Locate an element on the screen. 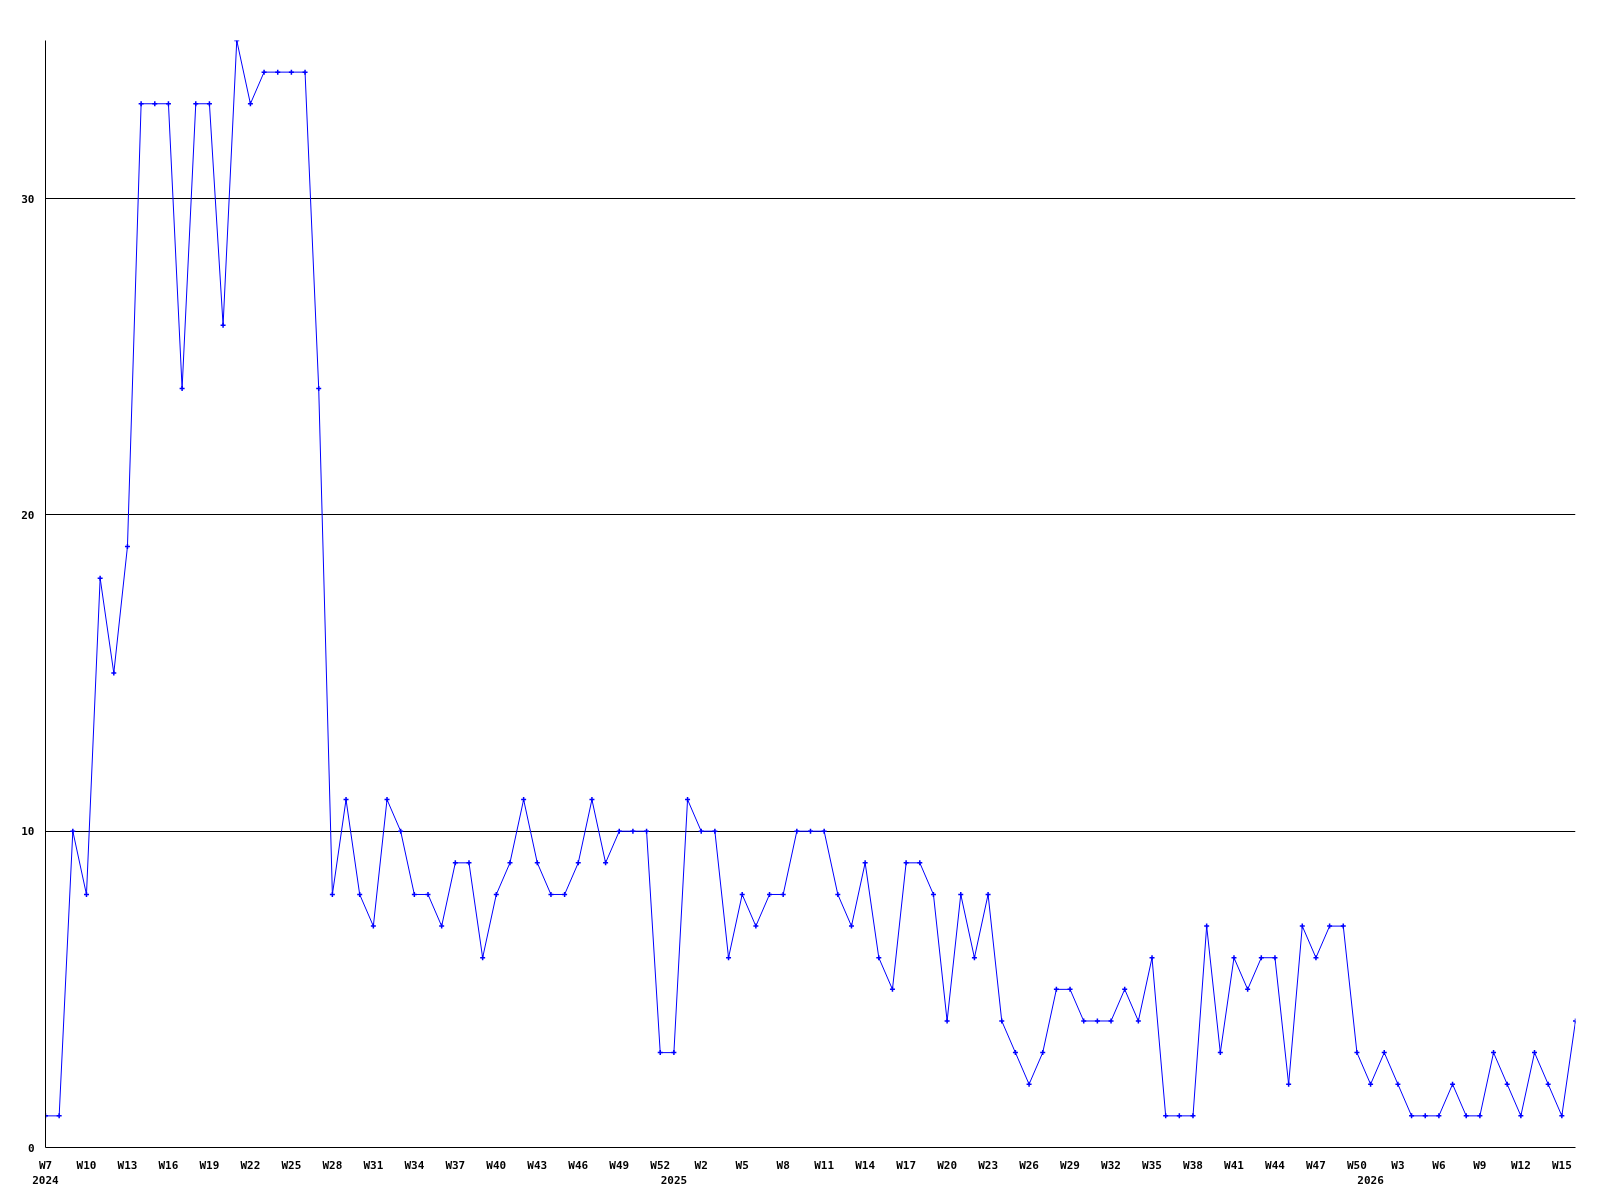 Image resolution: width=1600 pixels, height=1200 pixels. x-tick-label: W11 is located at coordinates (824, 1165).